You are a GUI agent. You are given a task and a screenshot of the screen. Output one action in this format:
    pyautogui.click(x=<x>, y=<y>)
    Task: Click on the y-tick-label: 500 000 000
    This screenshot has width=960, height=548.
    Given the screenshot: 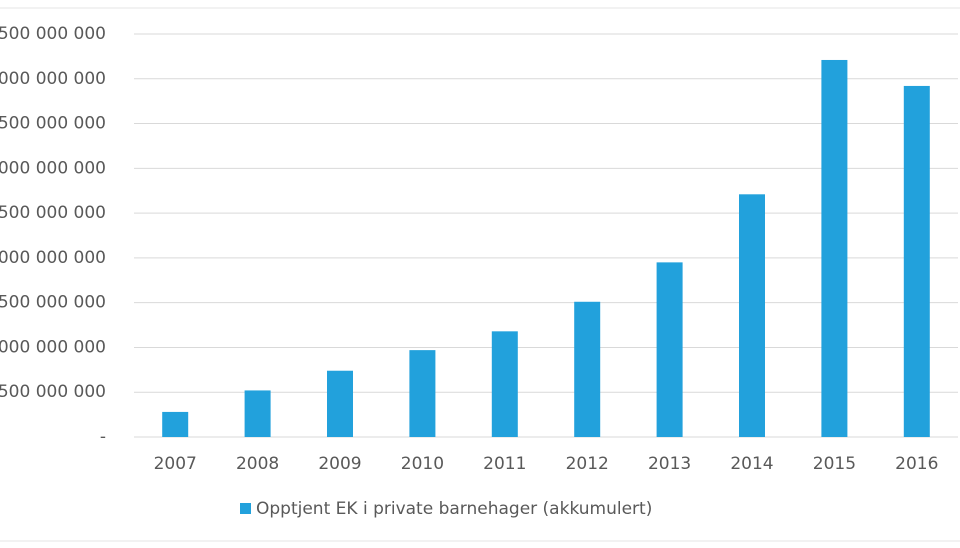 What is the action you would take?
    pyautogui.click(x=53, y=392)
    